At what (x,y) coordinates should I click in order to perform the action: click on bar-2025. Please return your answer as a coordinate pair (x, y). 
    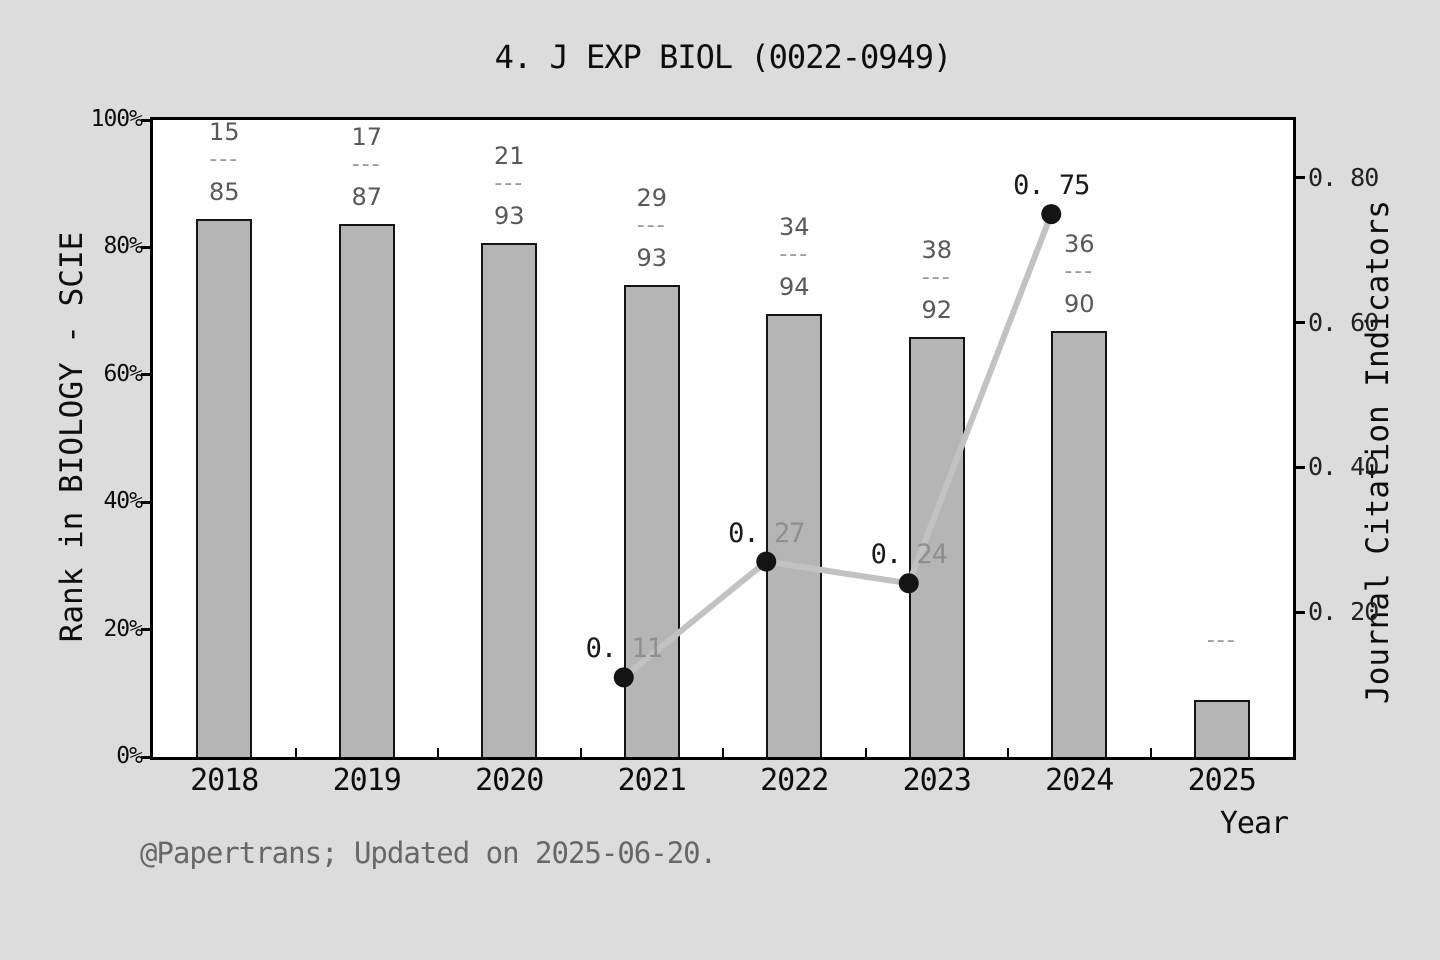
    Looking at the image, I should click on (1221, 728).